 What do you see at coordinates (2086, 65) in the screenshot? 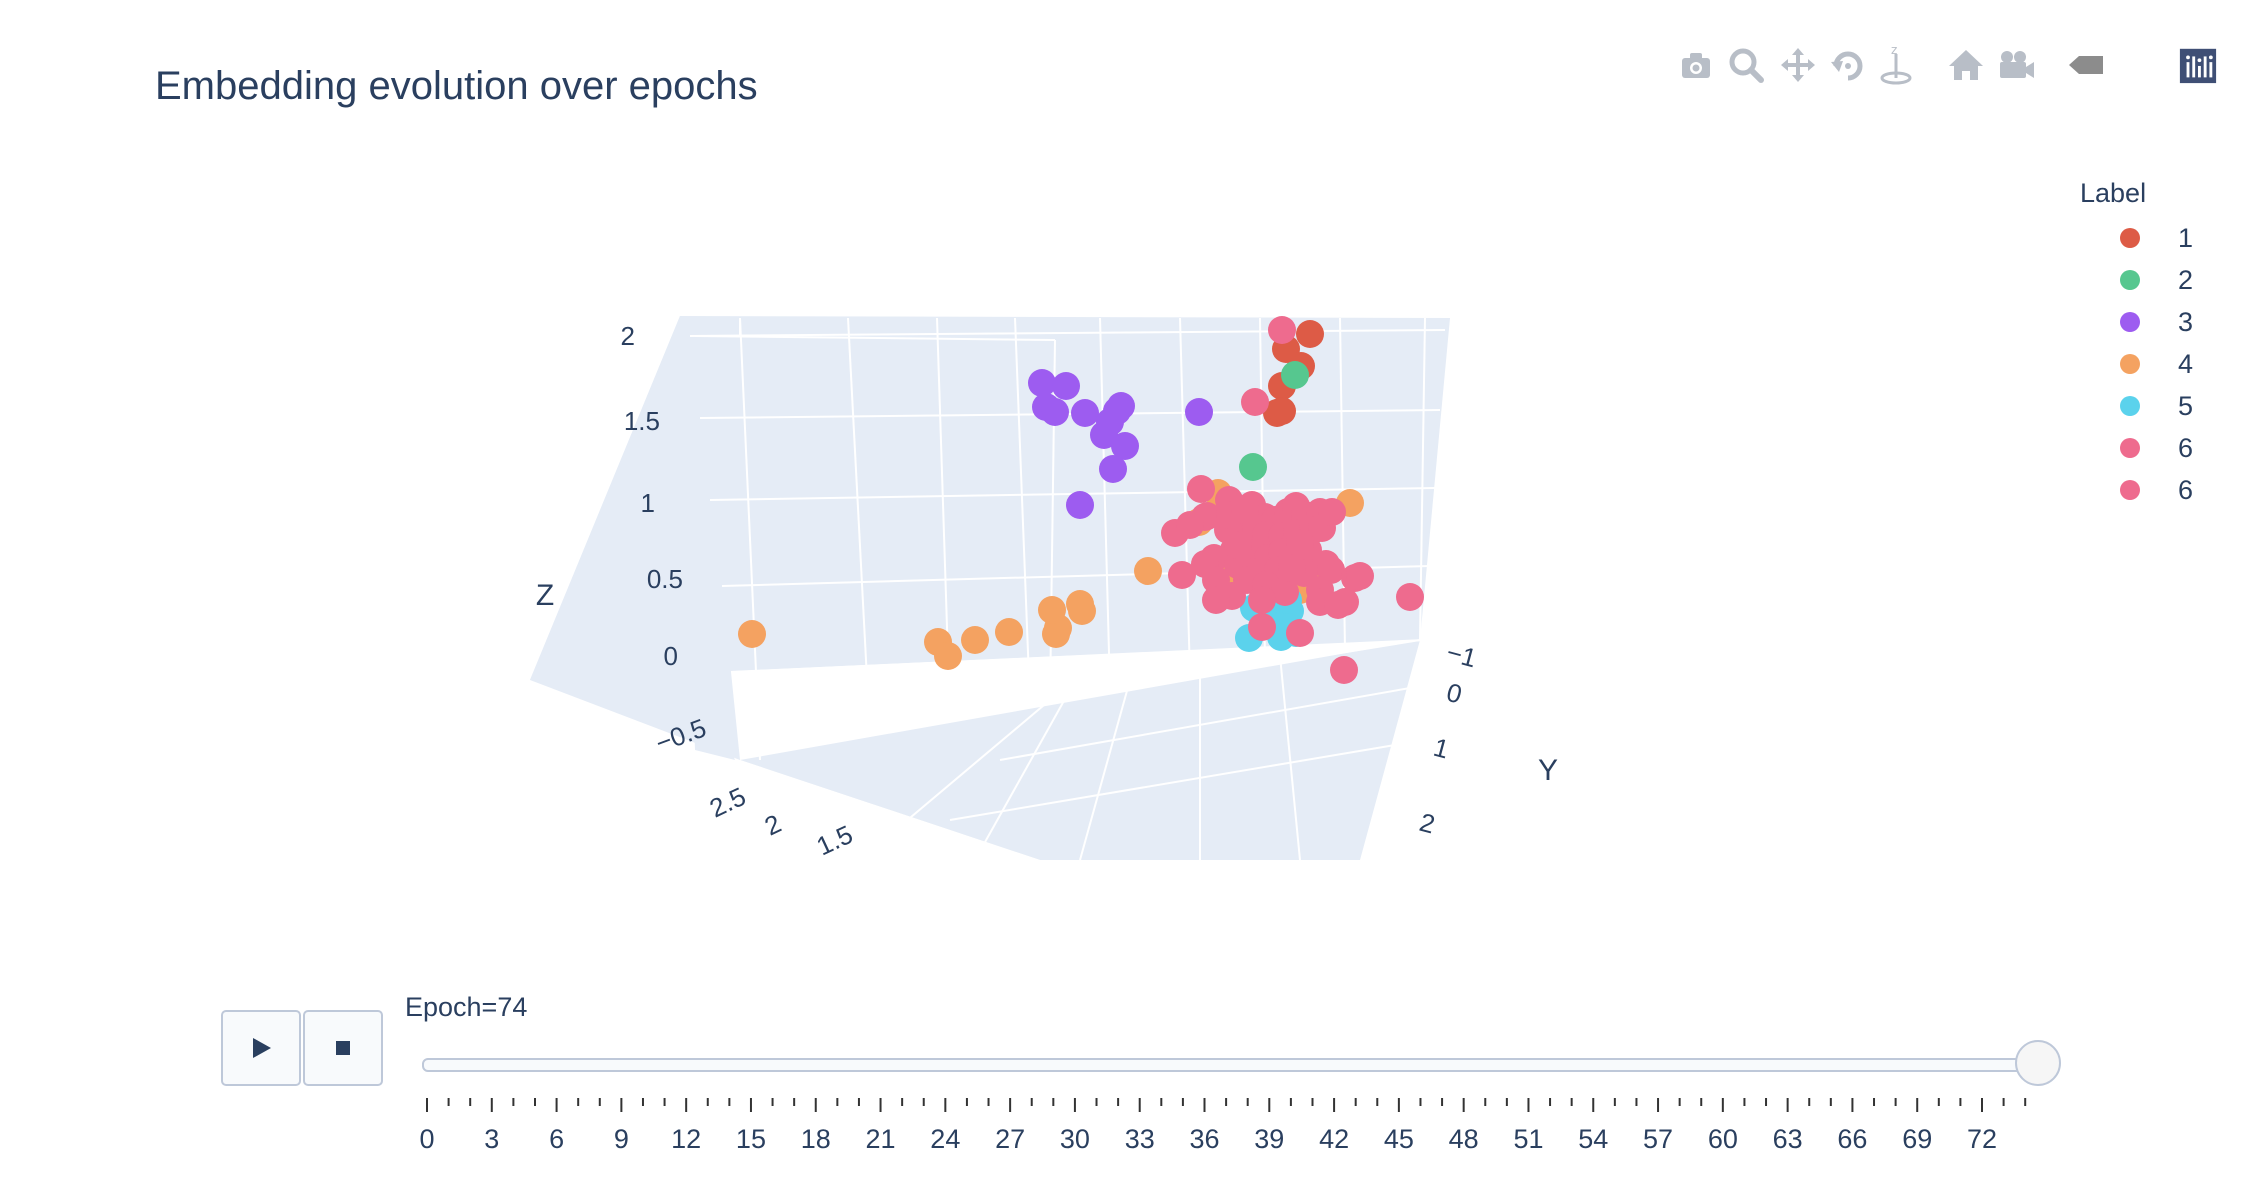
I see `hover-icon` at bounding box center [2086, 65].